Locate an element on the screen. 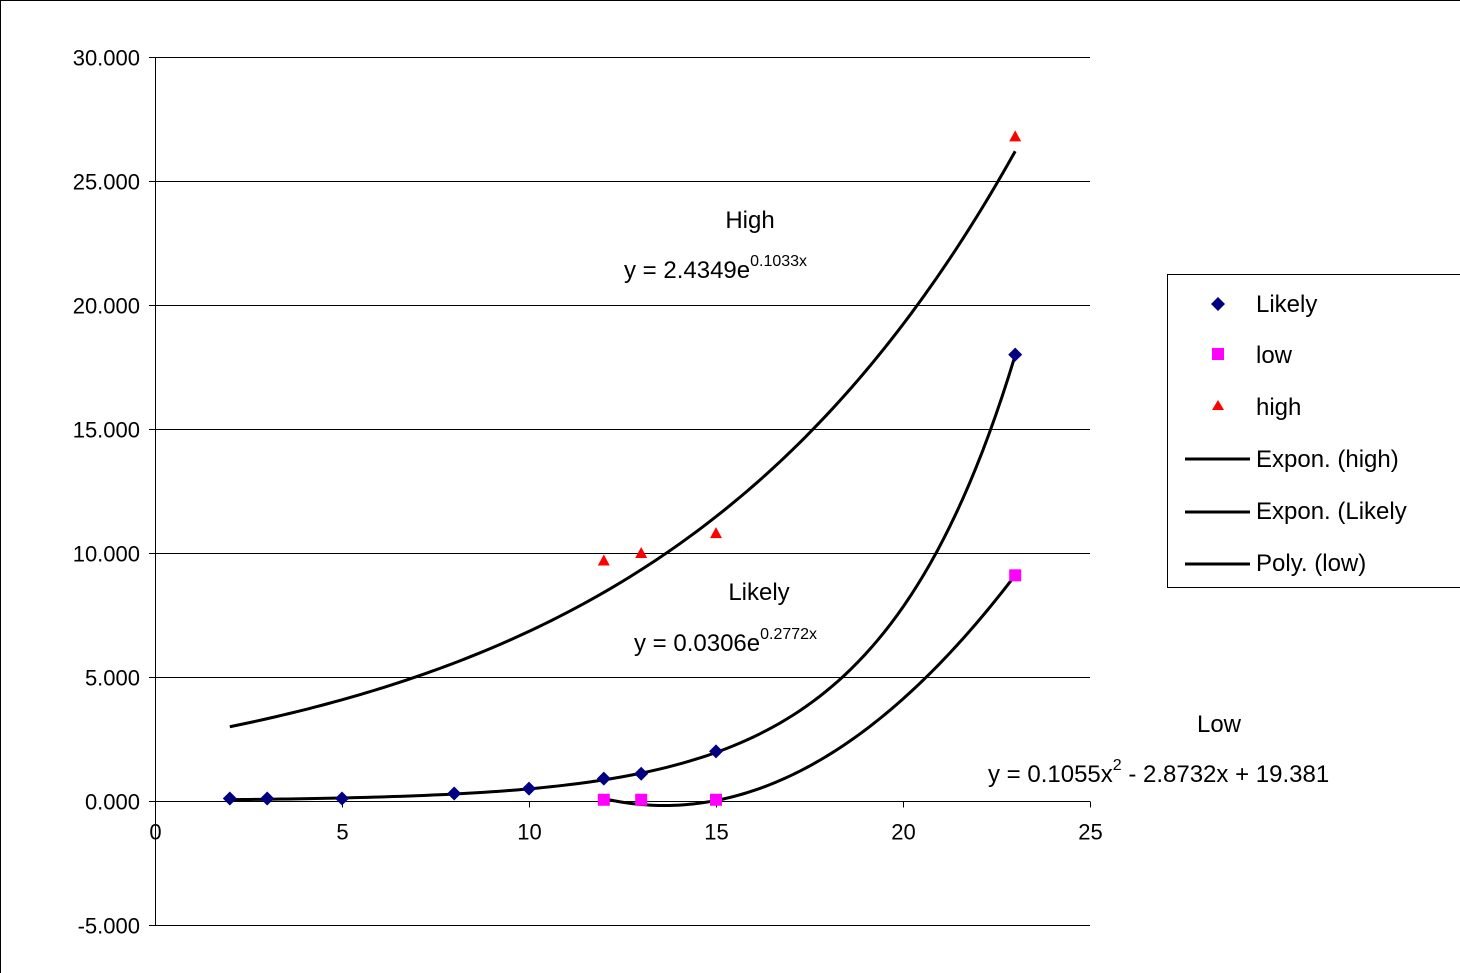 The width and height of the screenshot is (1460, 973). legend-label-poly-low: Poly. (low) is located at coordinates (1311, 563).